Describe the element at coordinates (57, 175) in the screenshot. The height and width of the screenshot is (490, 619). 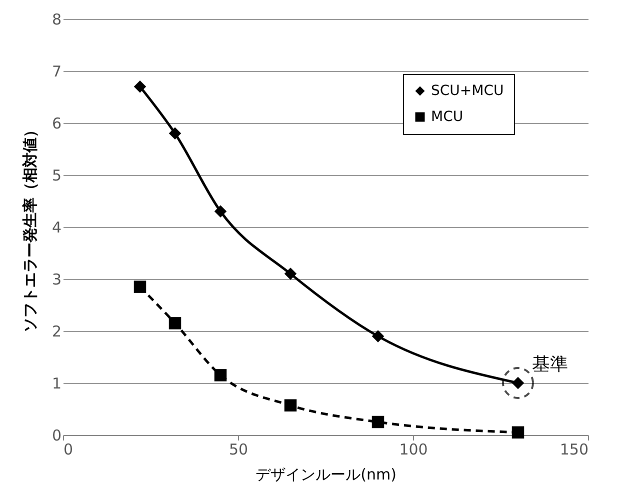
I see `y-tick-label: 5` at that location.